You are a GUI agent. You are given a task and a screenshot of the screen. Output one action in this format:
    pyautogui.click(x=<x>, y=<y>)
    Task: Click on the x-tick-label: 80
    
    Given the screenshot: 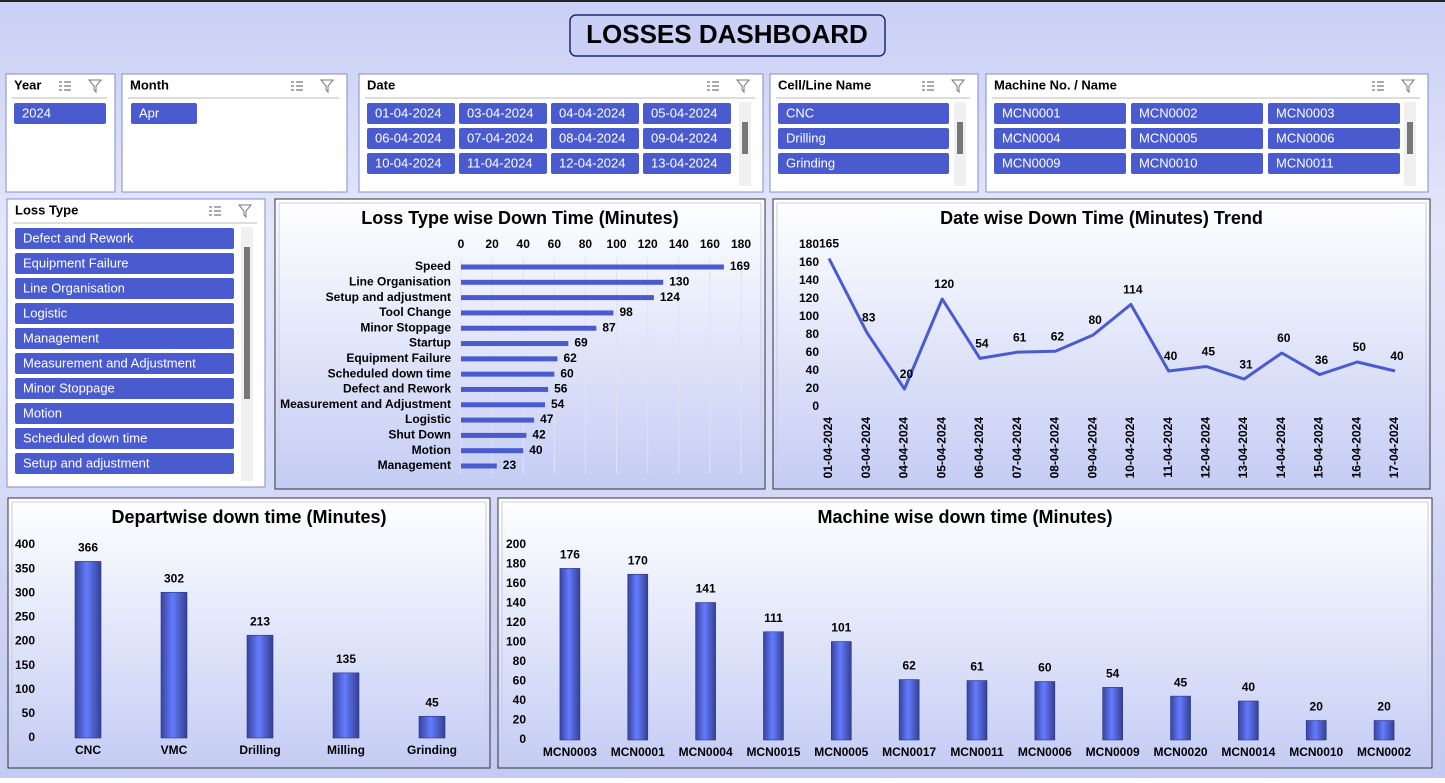 What is the action you would take?
    pyautogui.click(x=586, y=244)
    